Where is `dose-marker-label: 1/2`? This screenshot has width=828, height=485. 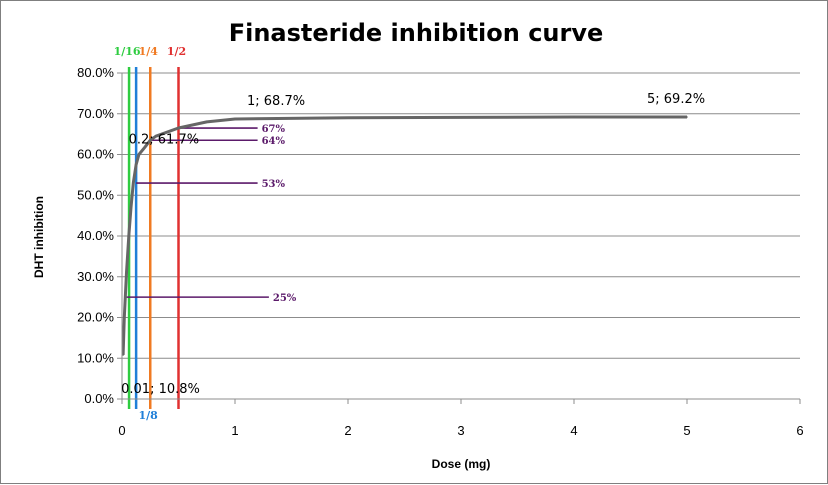
dose-marker-label: 1/2 is located at coordinates (176, 51).